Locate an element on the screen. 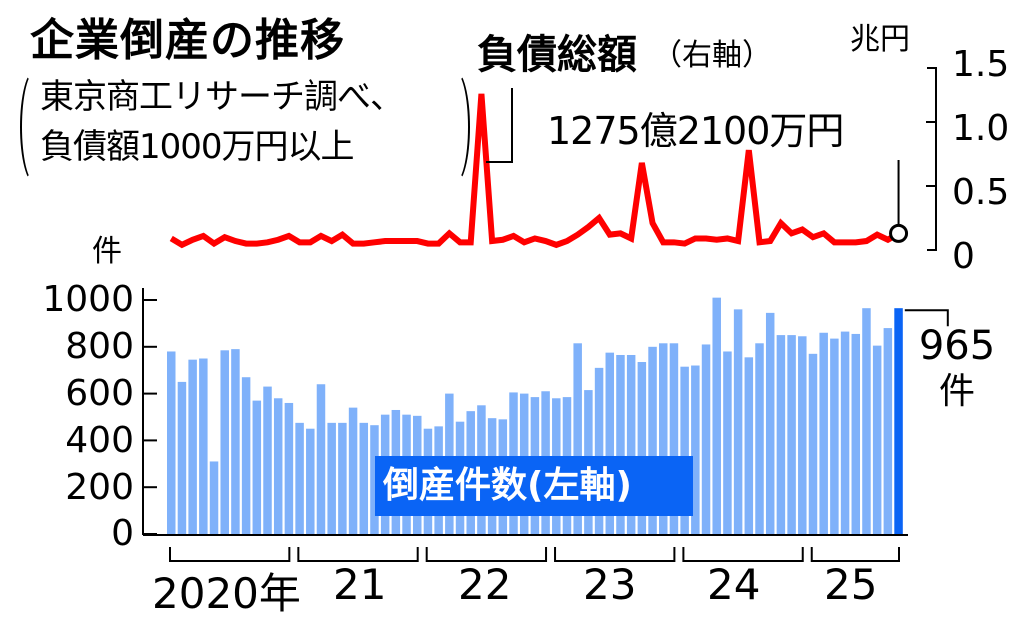  left-axis-tick: 600 is located at coordinates (99, 393).